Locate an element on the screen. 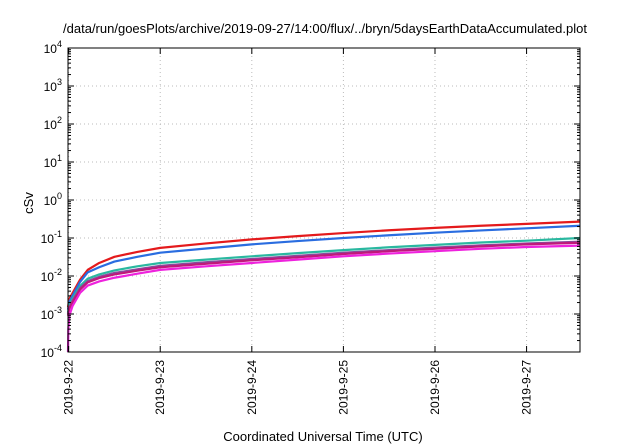 The image size is (640, 448). y-tick-label: 10² is located at coordinates (53, 123).